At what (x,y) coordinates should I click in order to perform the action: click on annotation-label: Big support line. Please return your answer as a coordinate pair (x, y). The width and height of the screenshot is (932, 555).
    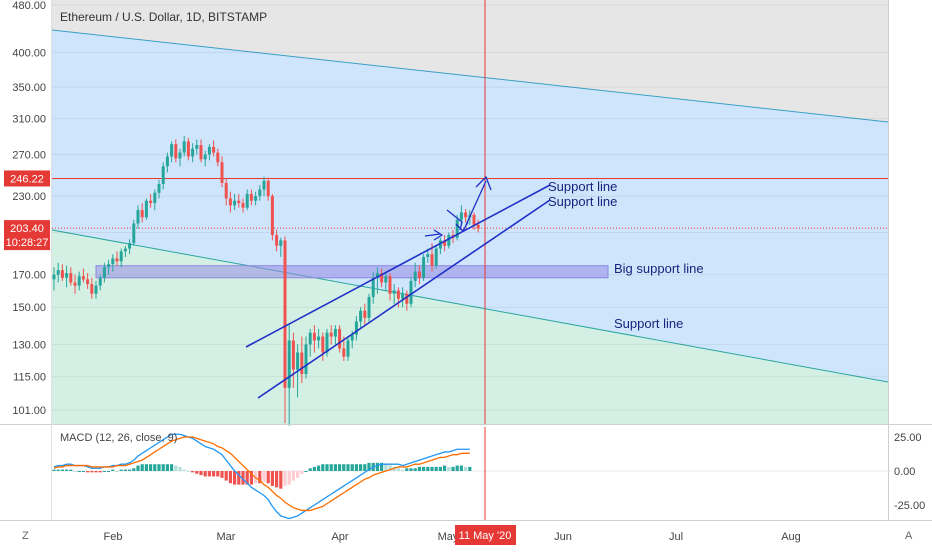
    Looking at the image, I should click on (659, 268).